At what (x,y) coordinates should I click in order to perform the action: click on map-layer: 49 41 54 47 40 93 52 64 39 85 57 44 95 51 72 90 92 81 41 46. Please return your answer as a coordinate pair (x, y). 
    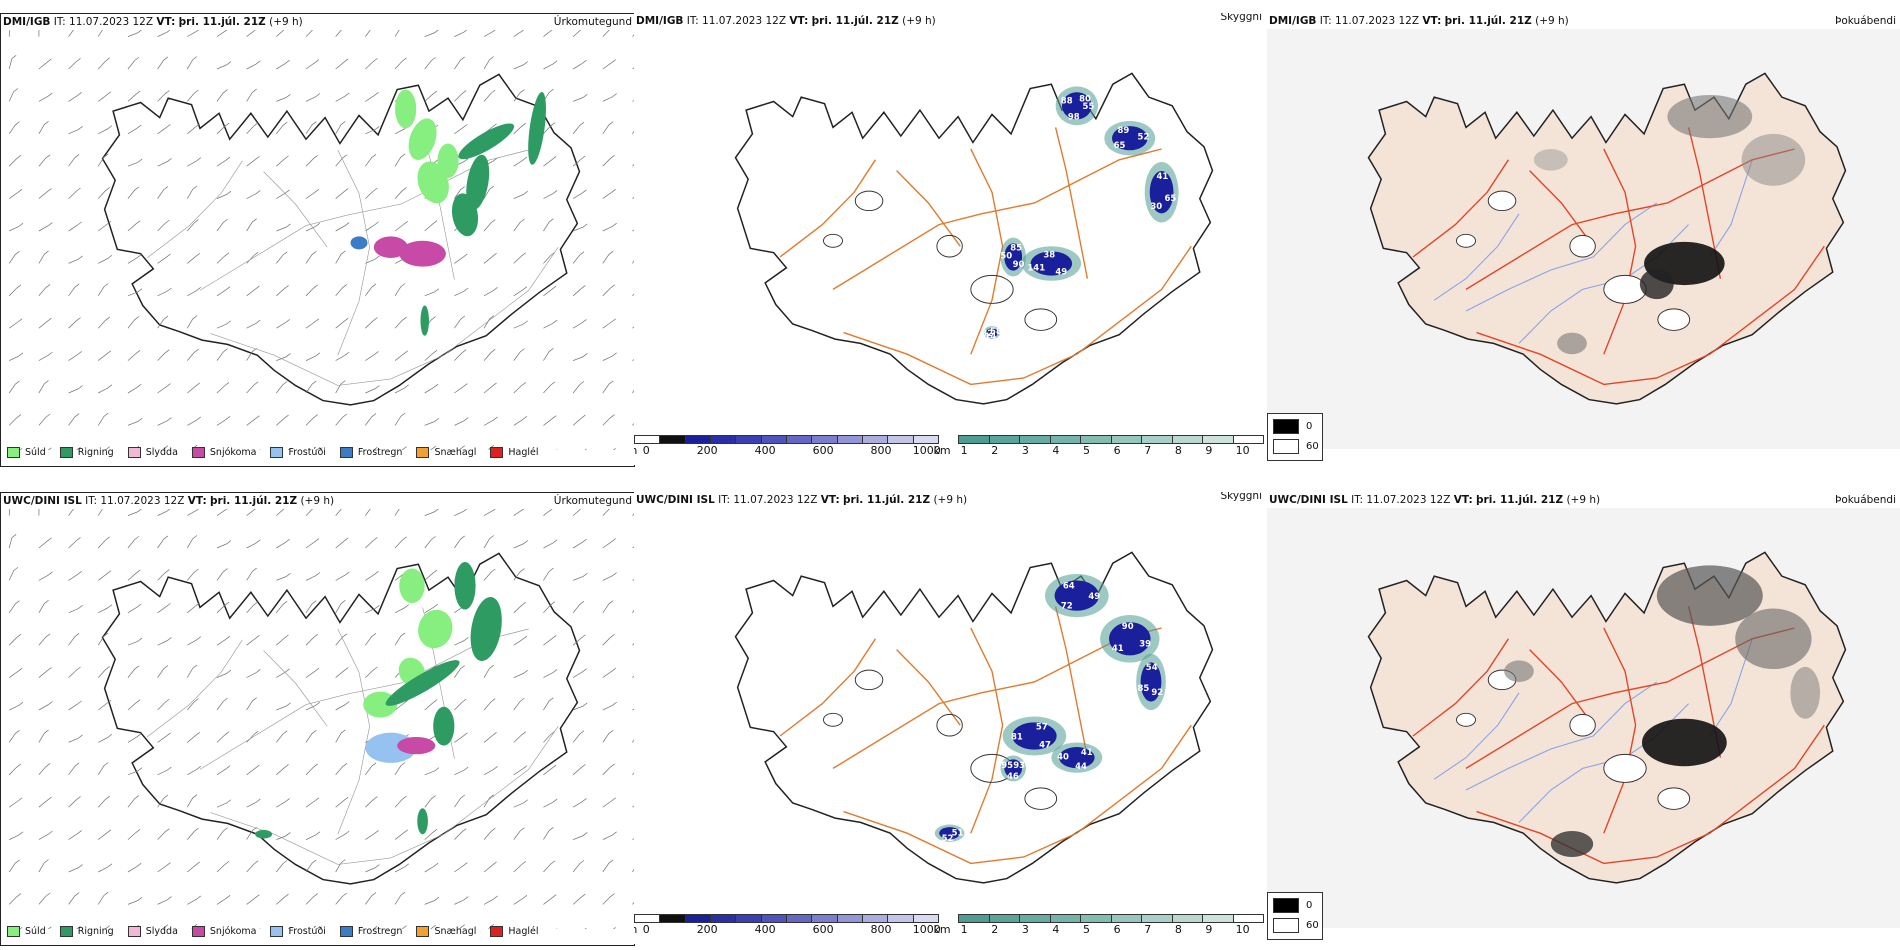
    Looking at the image, I should click on (974, 717).